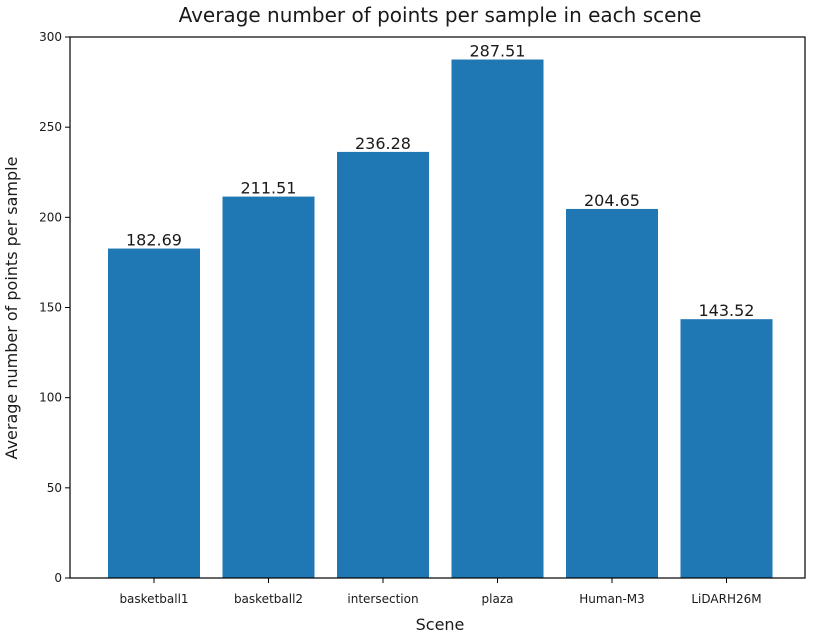 The width and height of the screenshot is (830, 639). Describe the element at coordinates (612, 599) in the screenshot. I see `x-tick-label: Human-M3` at that location.